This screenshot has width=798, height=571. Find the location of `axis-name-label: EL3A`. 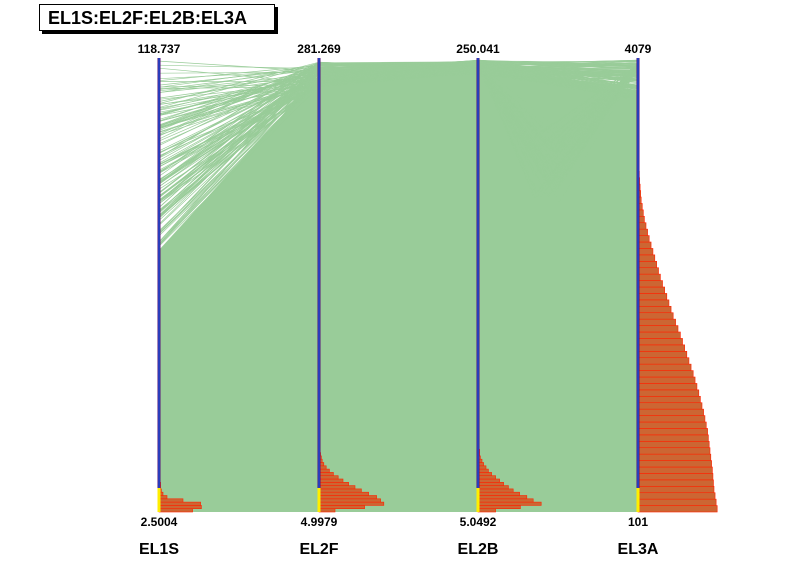

axis-name-label: EL3A is located at coordinates (638, 549).